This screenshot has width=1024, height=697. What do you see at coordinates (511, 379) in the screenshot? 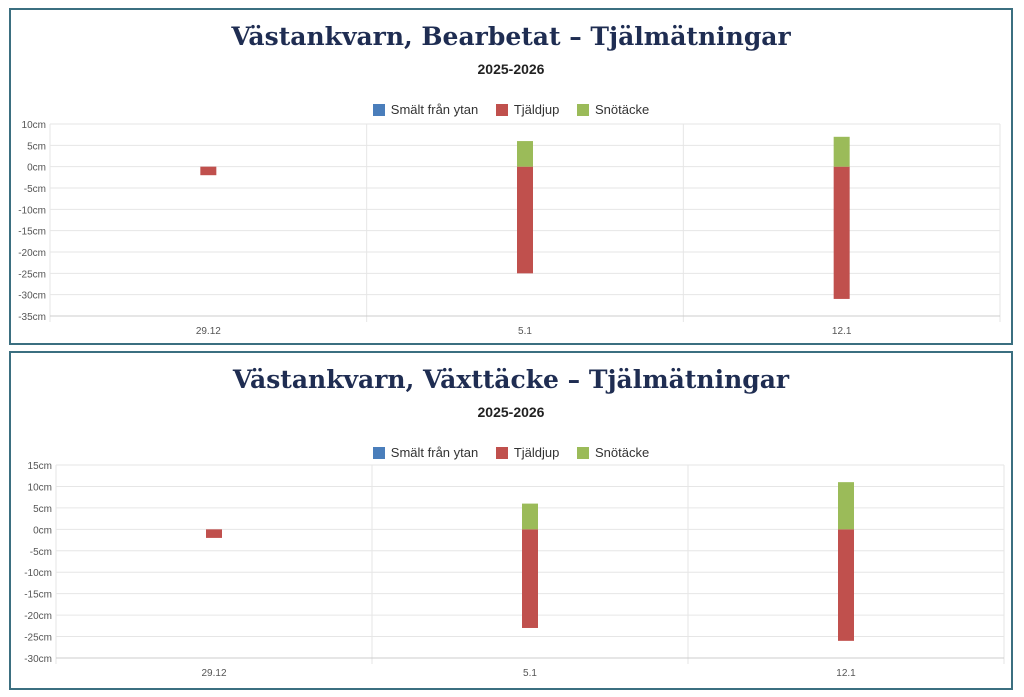
I see `chart-title: Västankvarn, Växttäcke – Tjälmätningar` at bounding box center [511, 379].